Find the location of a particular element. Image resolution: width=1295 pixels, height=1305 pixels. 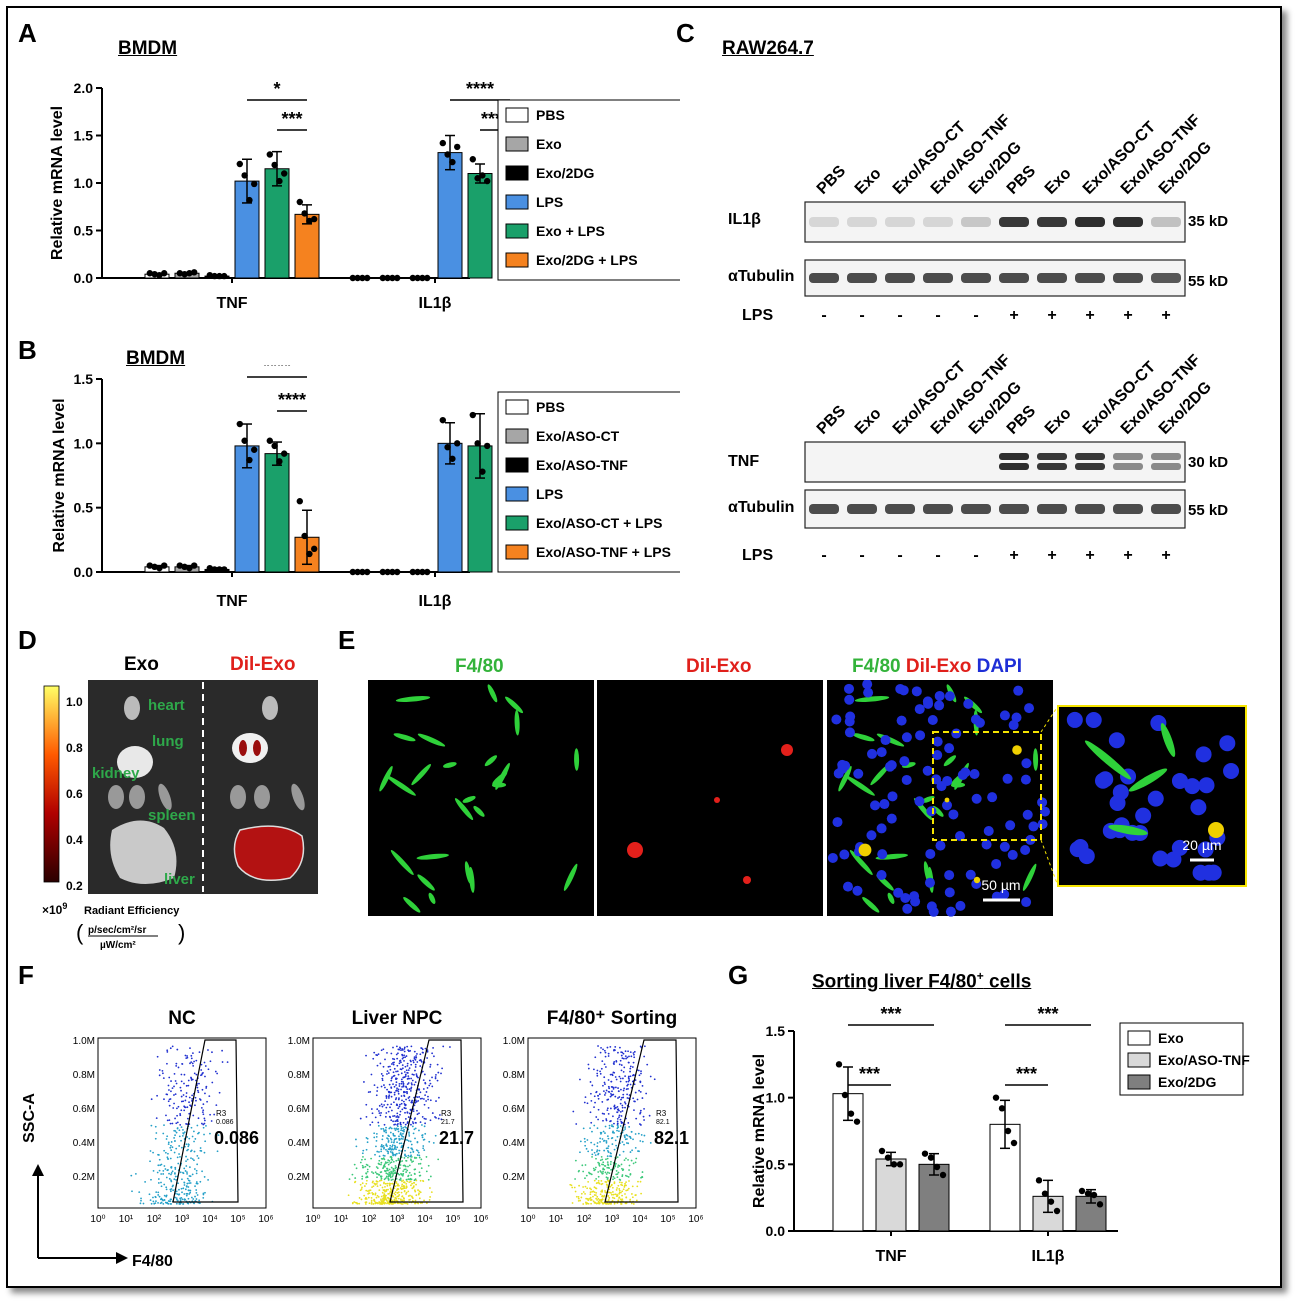

panel-e-ch2-label: Dil-Exo is located at coordinates (719, 666).